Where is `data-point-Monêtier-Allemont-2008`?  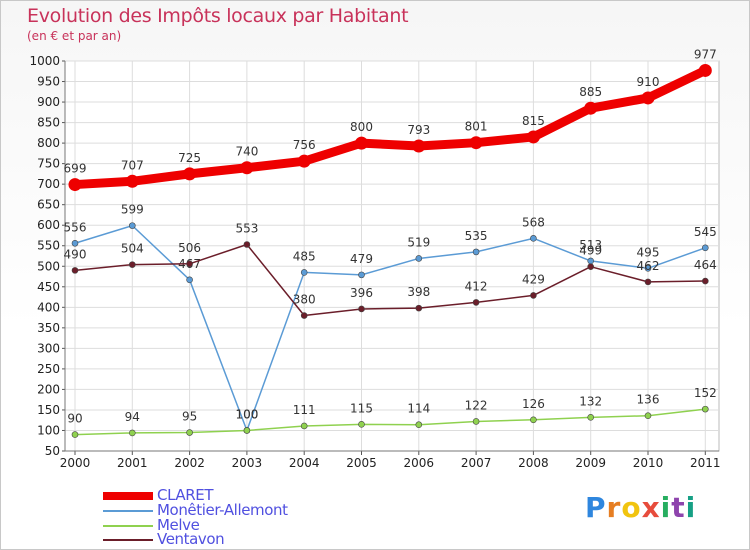
data-point-Monêtier-Allemont-2008 is located at coordinates (533, 238).